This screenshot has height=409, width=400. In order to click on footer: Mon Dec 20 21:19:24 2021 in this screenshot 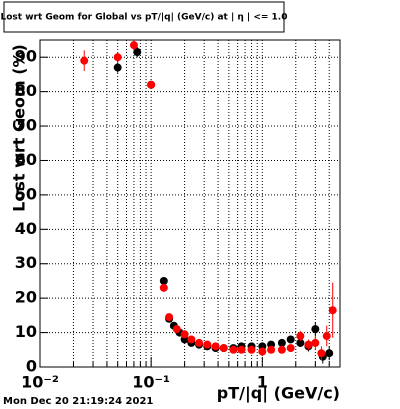, I will do `click(78, 401)`.